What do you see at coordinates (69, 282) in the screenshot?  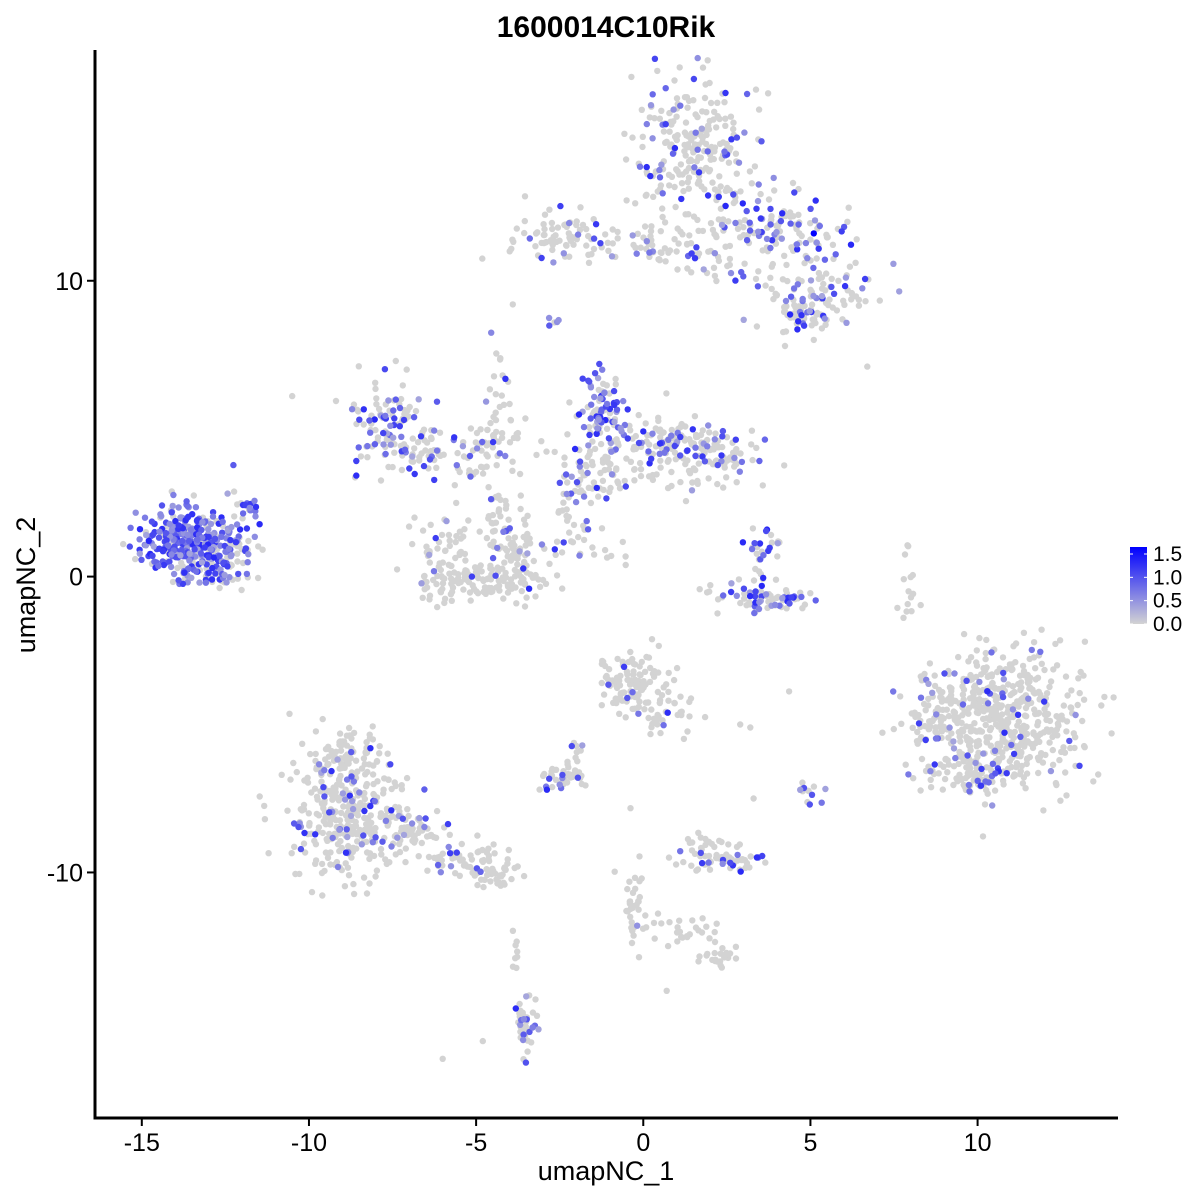 I see `y-tick-label: 10` at bounding box center [69, 282].